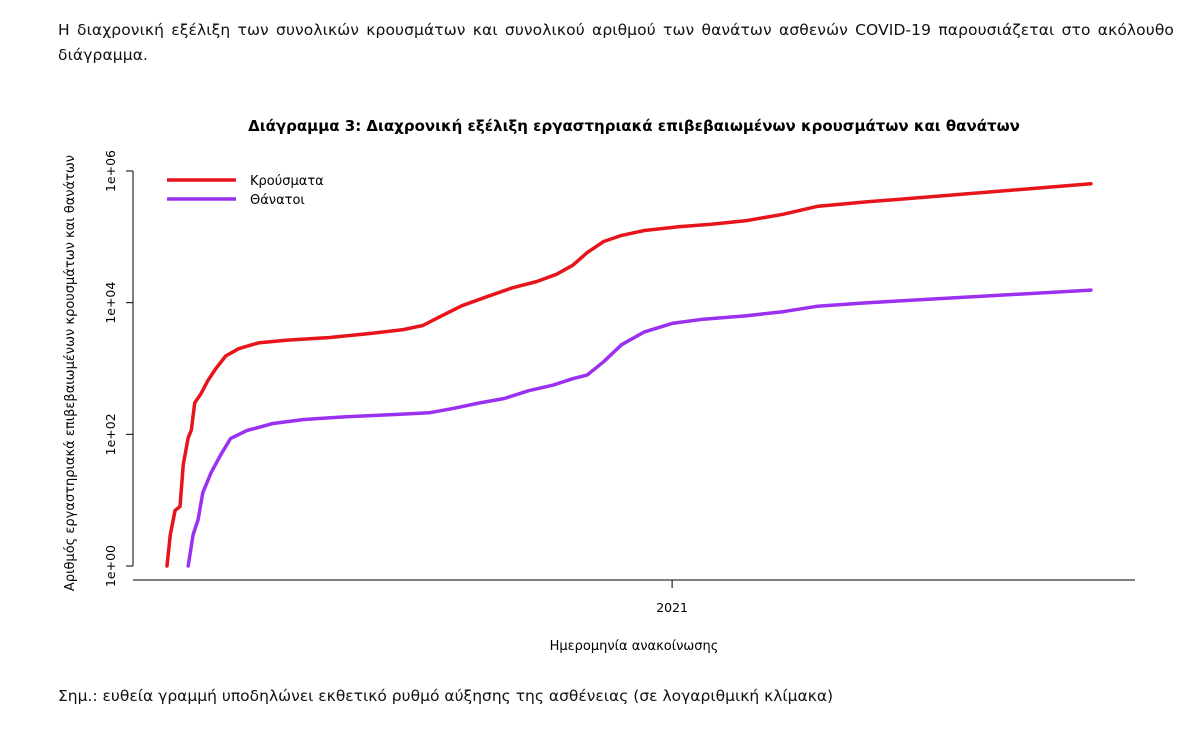 The width and height of the screenshot is (1200, 735). What do you see at coordinates (110, 171) in the screenshot?
I see `y-tick-label: 1e+06` at bounding box center [110, 171].